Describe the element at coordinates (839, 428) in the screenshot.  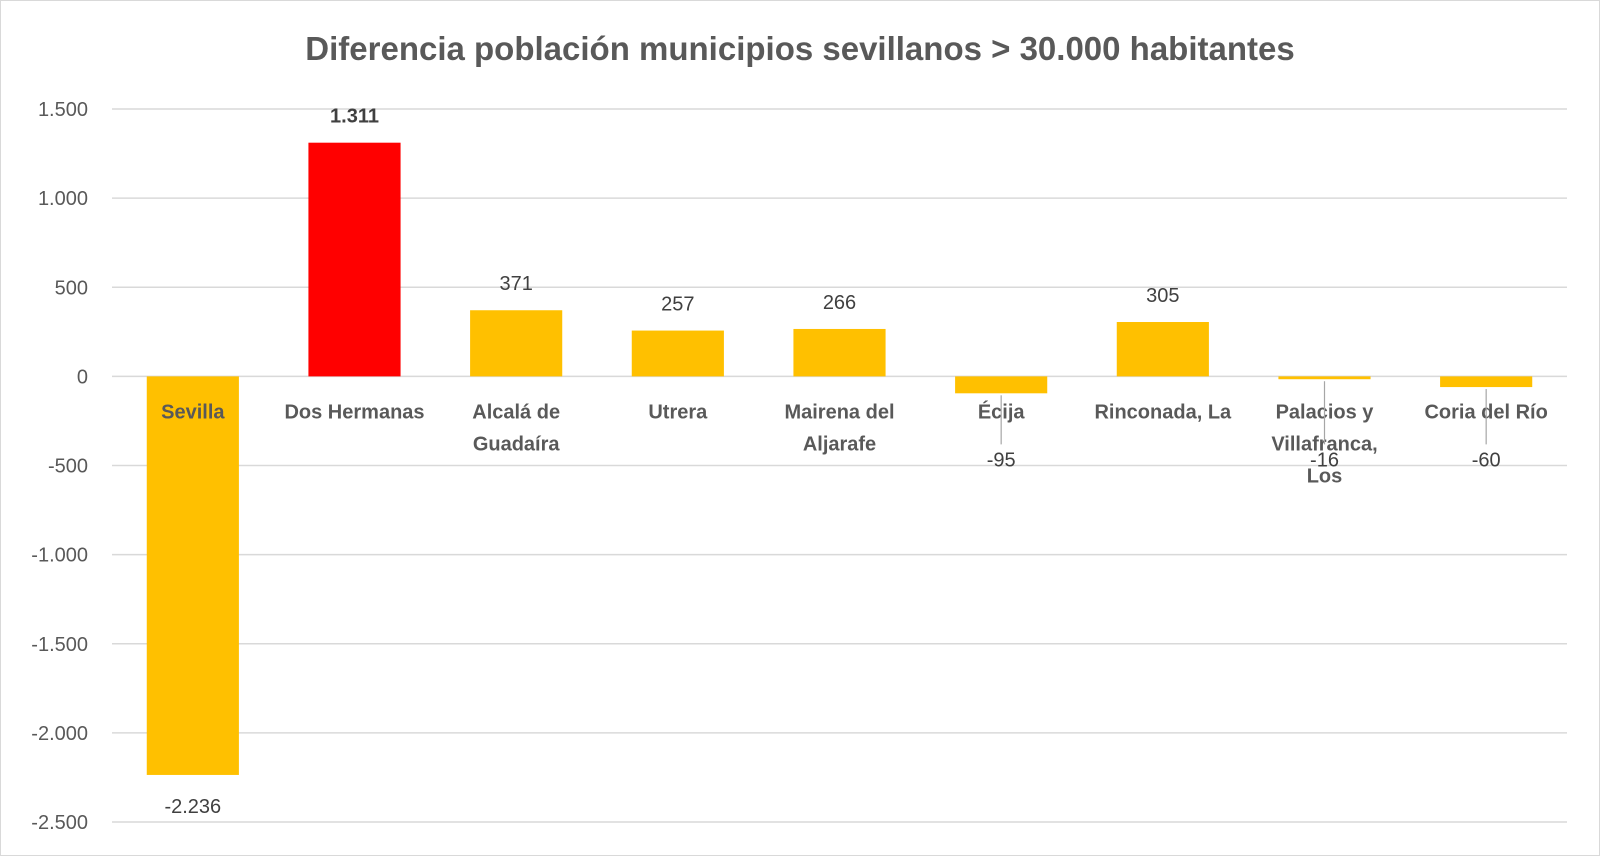
I see `category-label: Mairena del Aljarafe` at that location.